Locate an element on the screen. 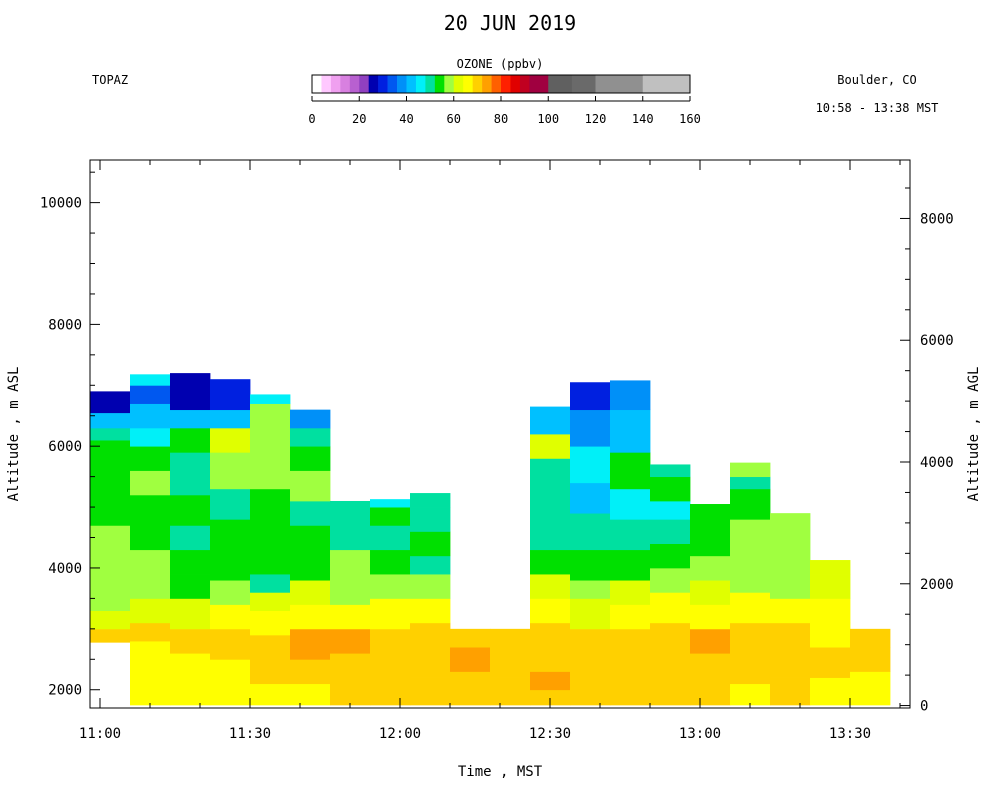  colorbar-ticks: 0 20 40 60 80 100 120 140 160 is located at coordinates (504, 111).